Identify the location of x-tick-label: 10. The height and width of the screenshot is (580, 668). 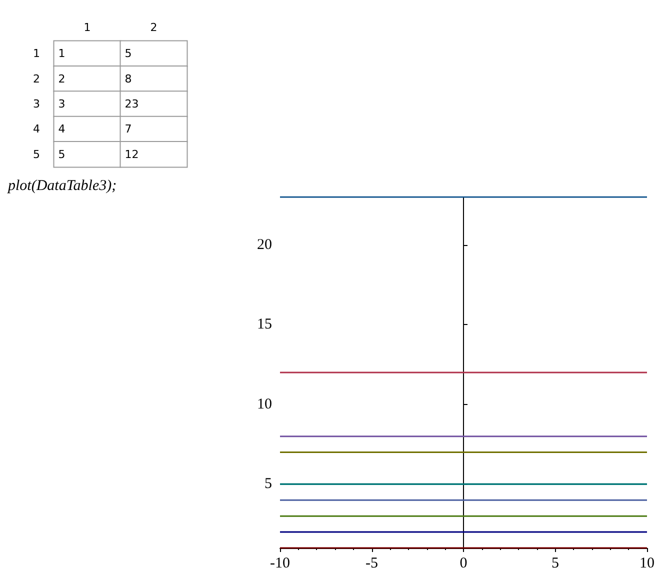
(647, 564).